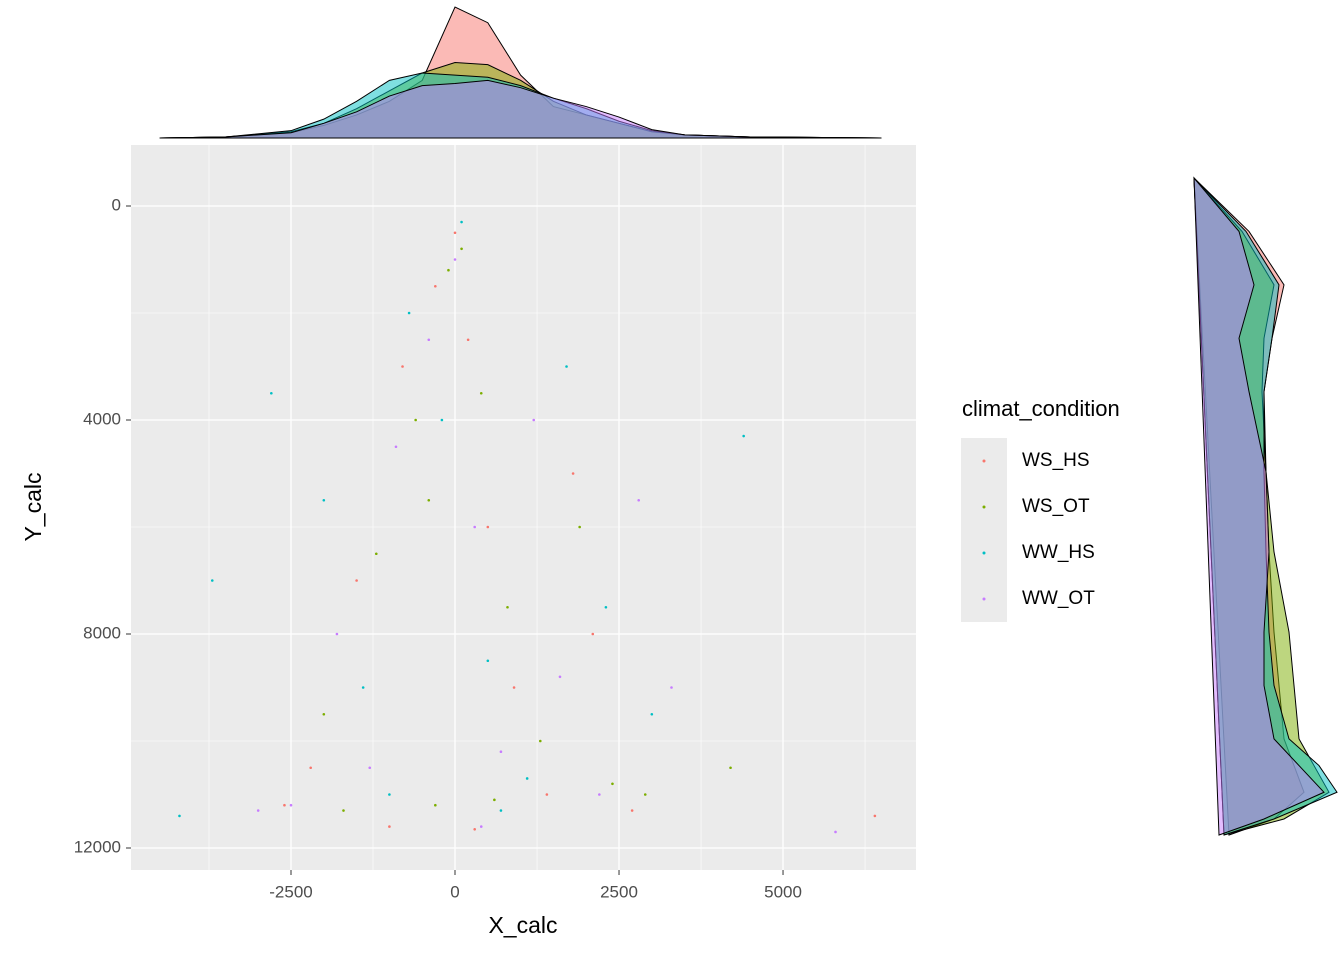 The width and height of the screenshot is (1344, 960). Describe the element at coordinates (102, 418) in the screenshot. I see `y-tick-label: 4000` at that location.